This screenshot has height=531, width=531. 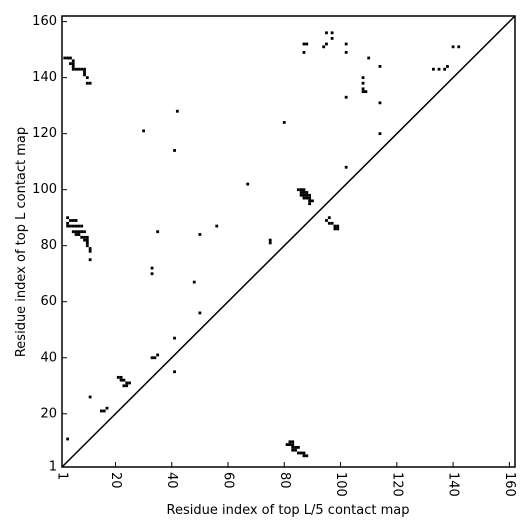 What do you see at coordinates (53, 467) in the screenshot?
I see `y-tick-label: 1` at bounding box center [53, 467].